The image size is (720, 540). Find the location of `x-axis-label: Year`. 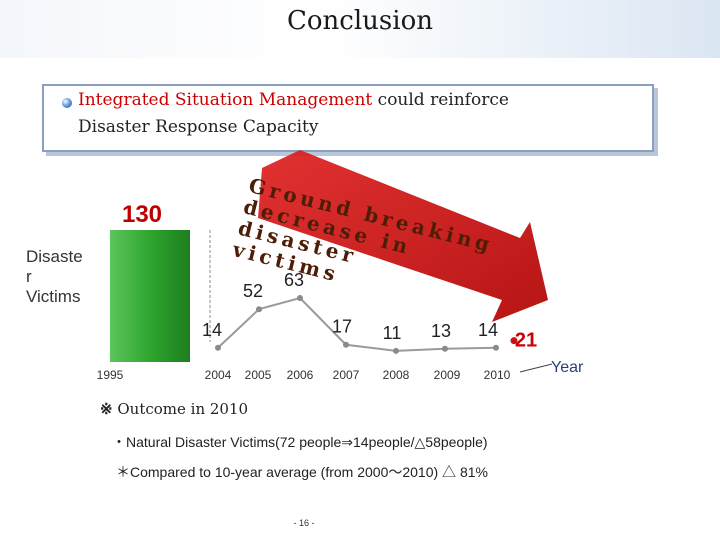

x-axis-label: Year is located at coordinates (567, 367).